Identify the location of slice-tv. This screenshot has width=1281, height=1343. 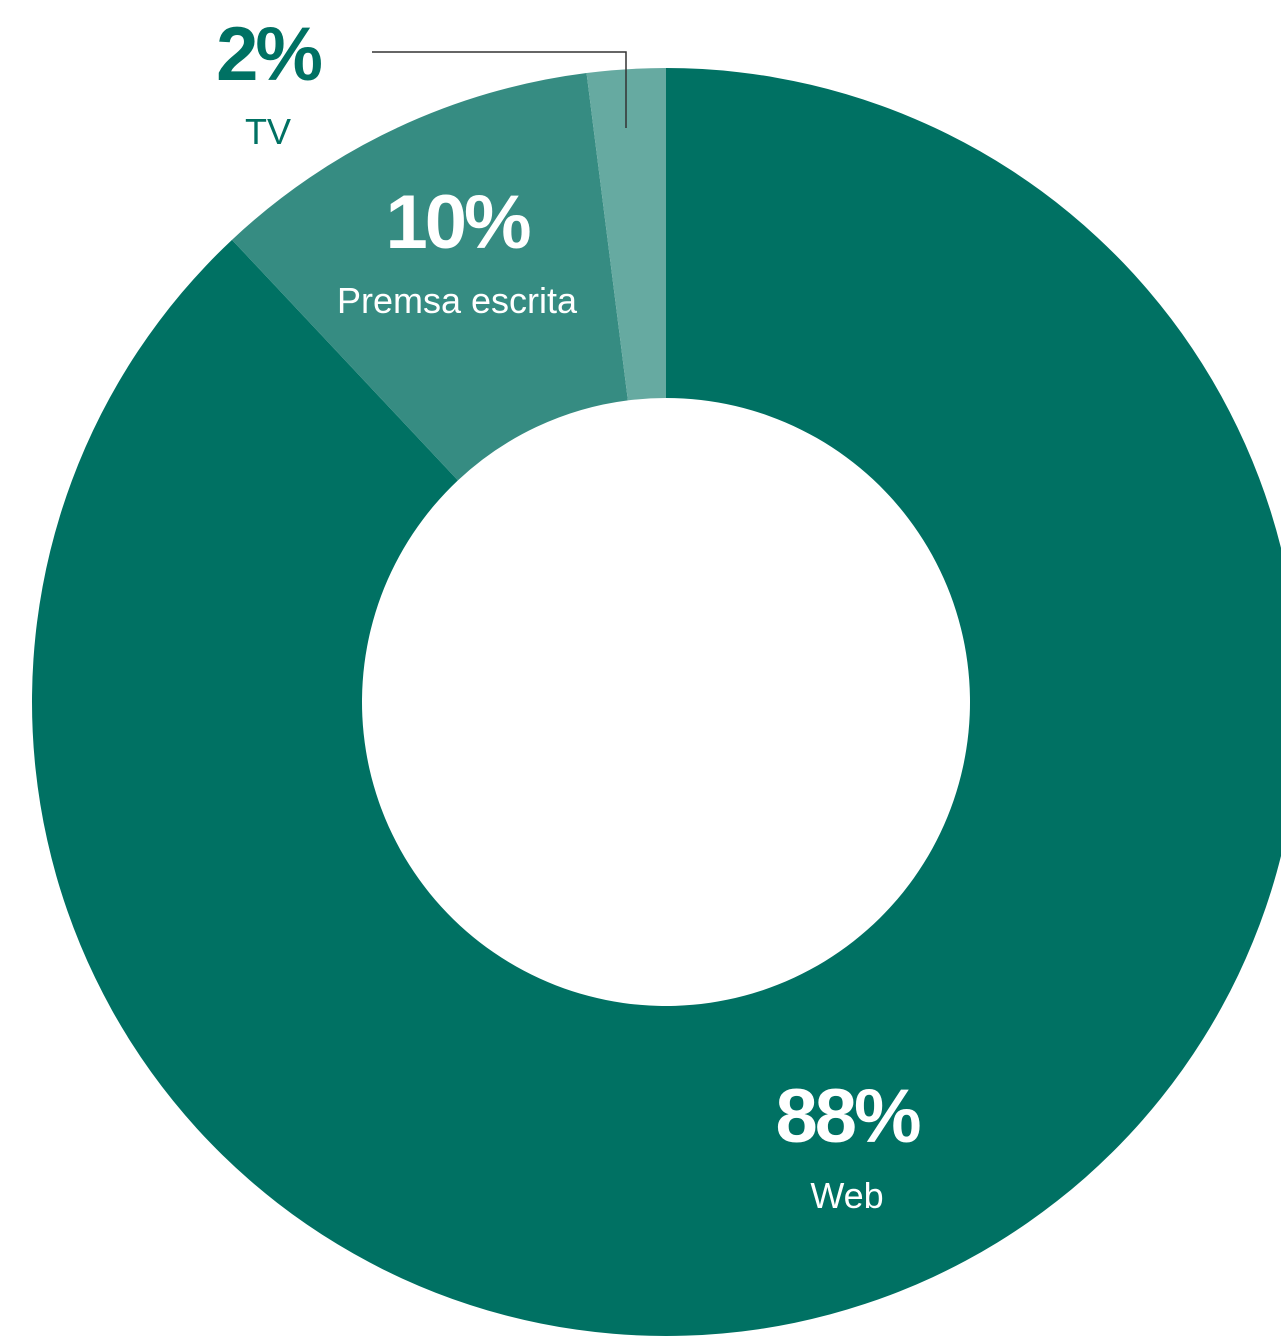
(626, 234).